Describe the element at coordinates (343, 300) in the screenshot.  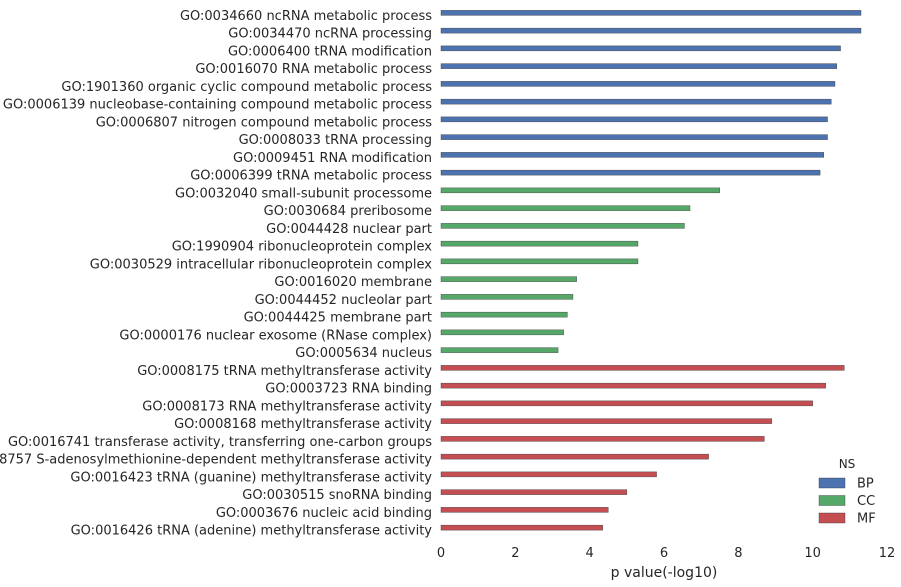
I see `category-label-16: GO:0044452 nucleolar part` at that location.